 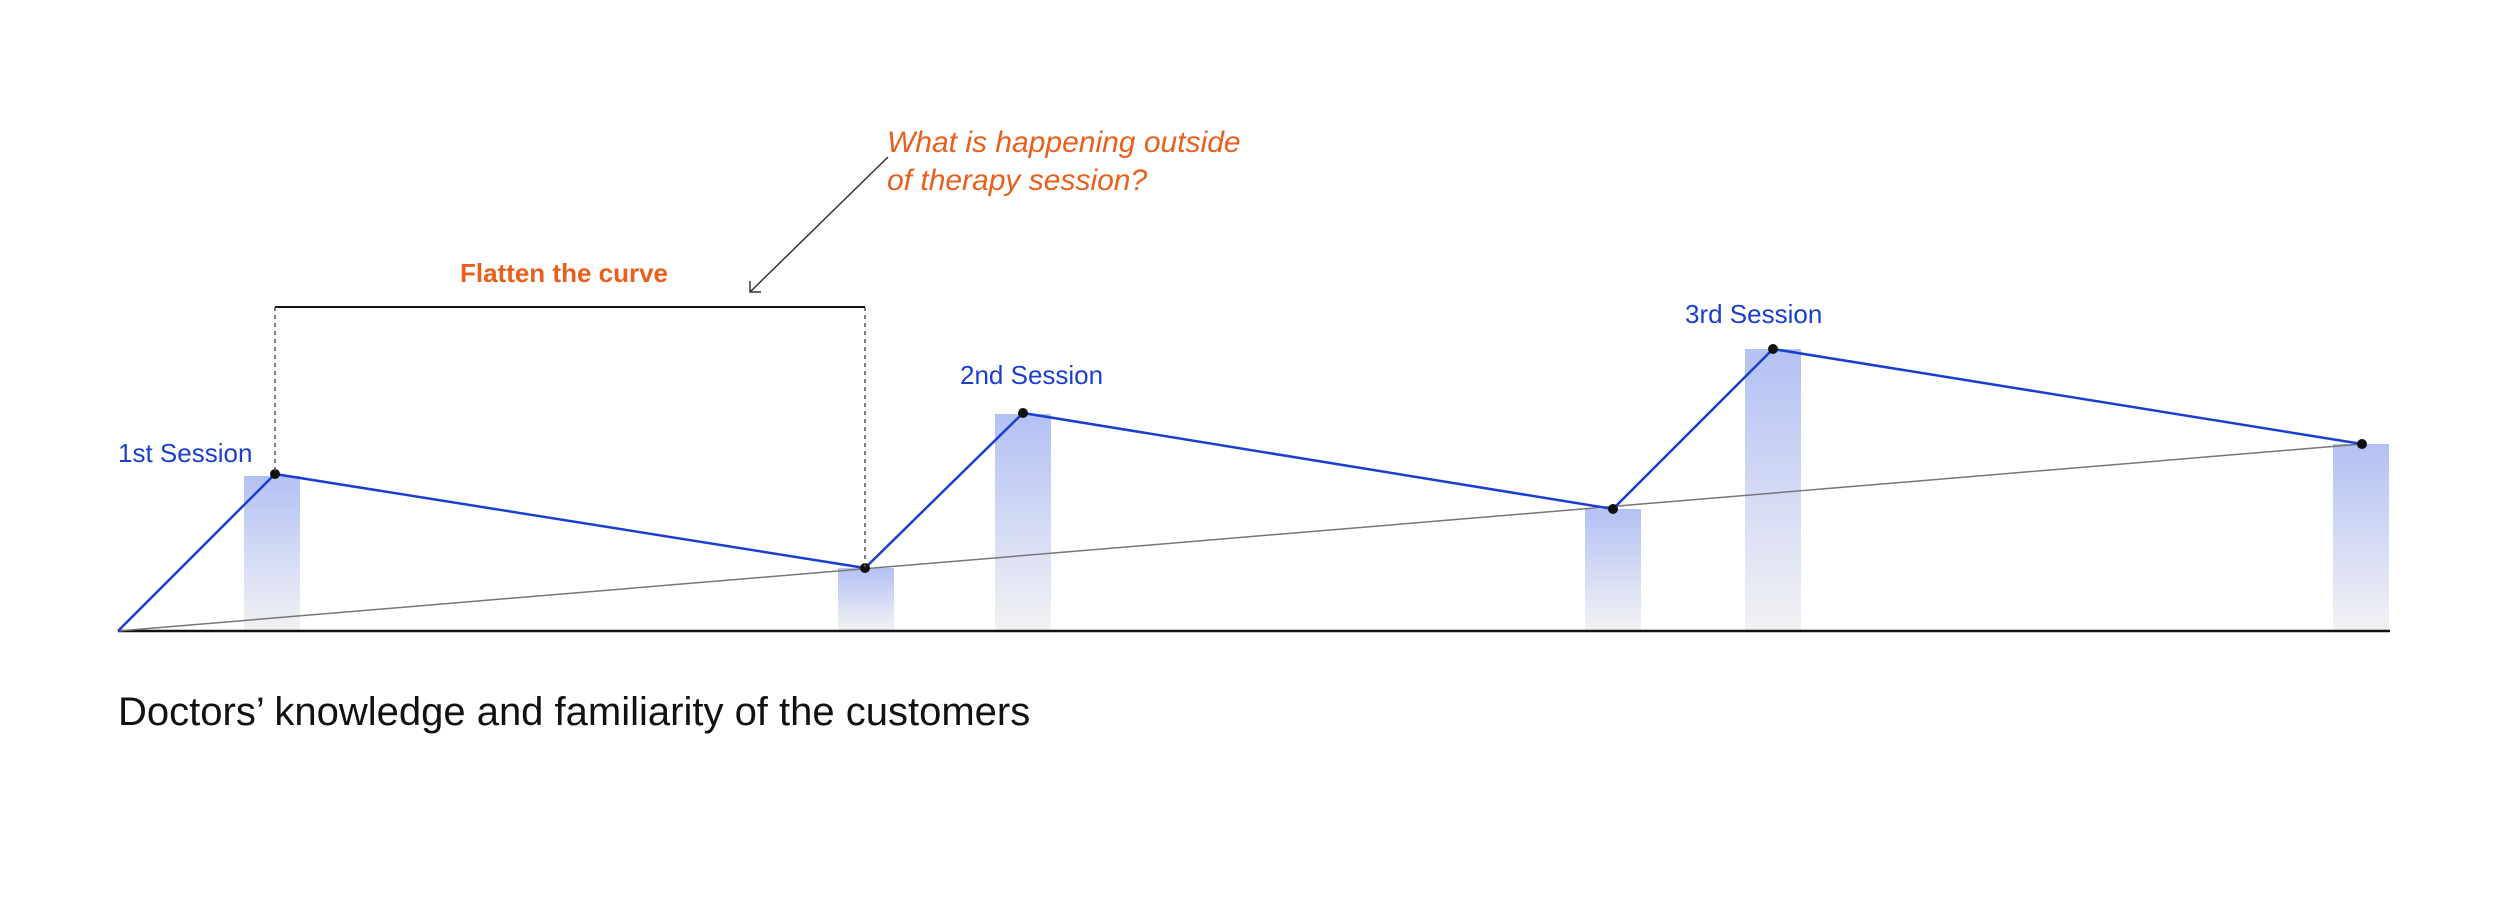 What do you see at coordinates (1753, 314) in the screenshot?
I see `label-session-3: 3rd Session` at bounding box center [1753, 314].